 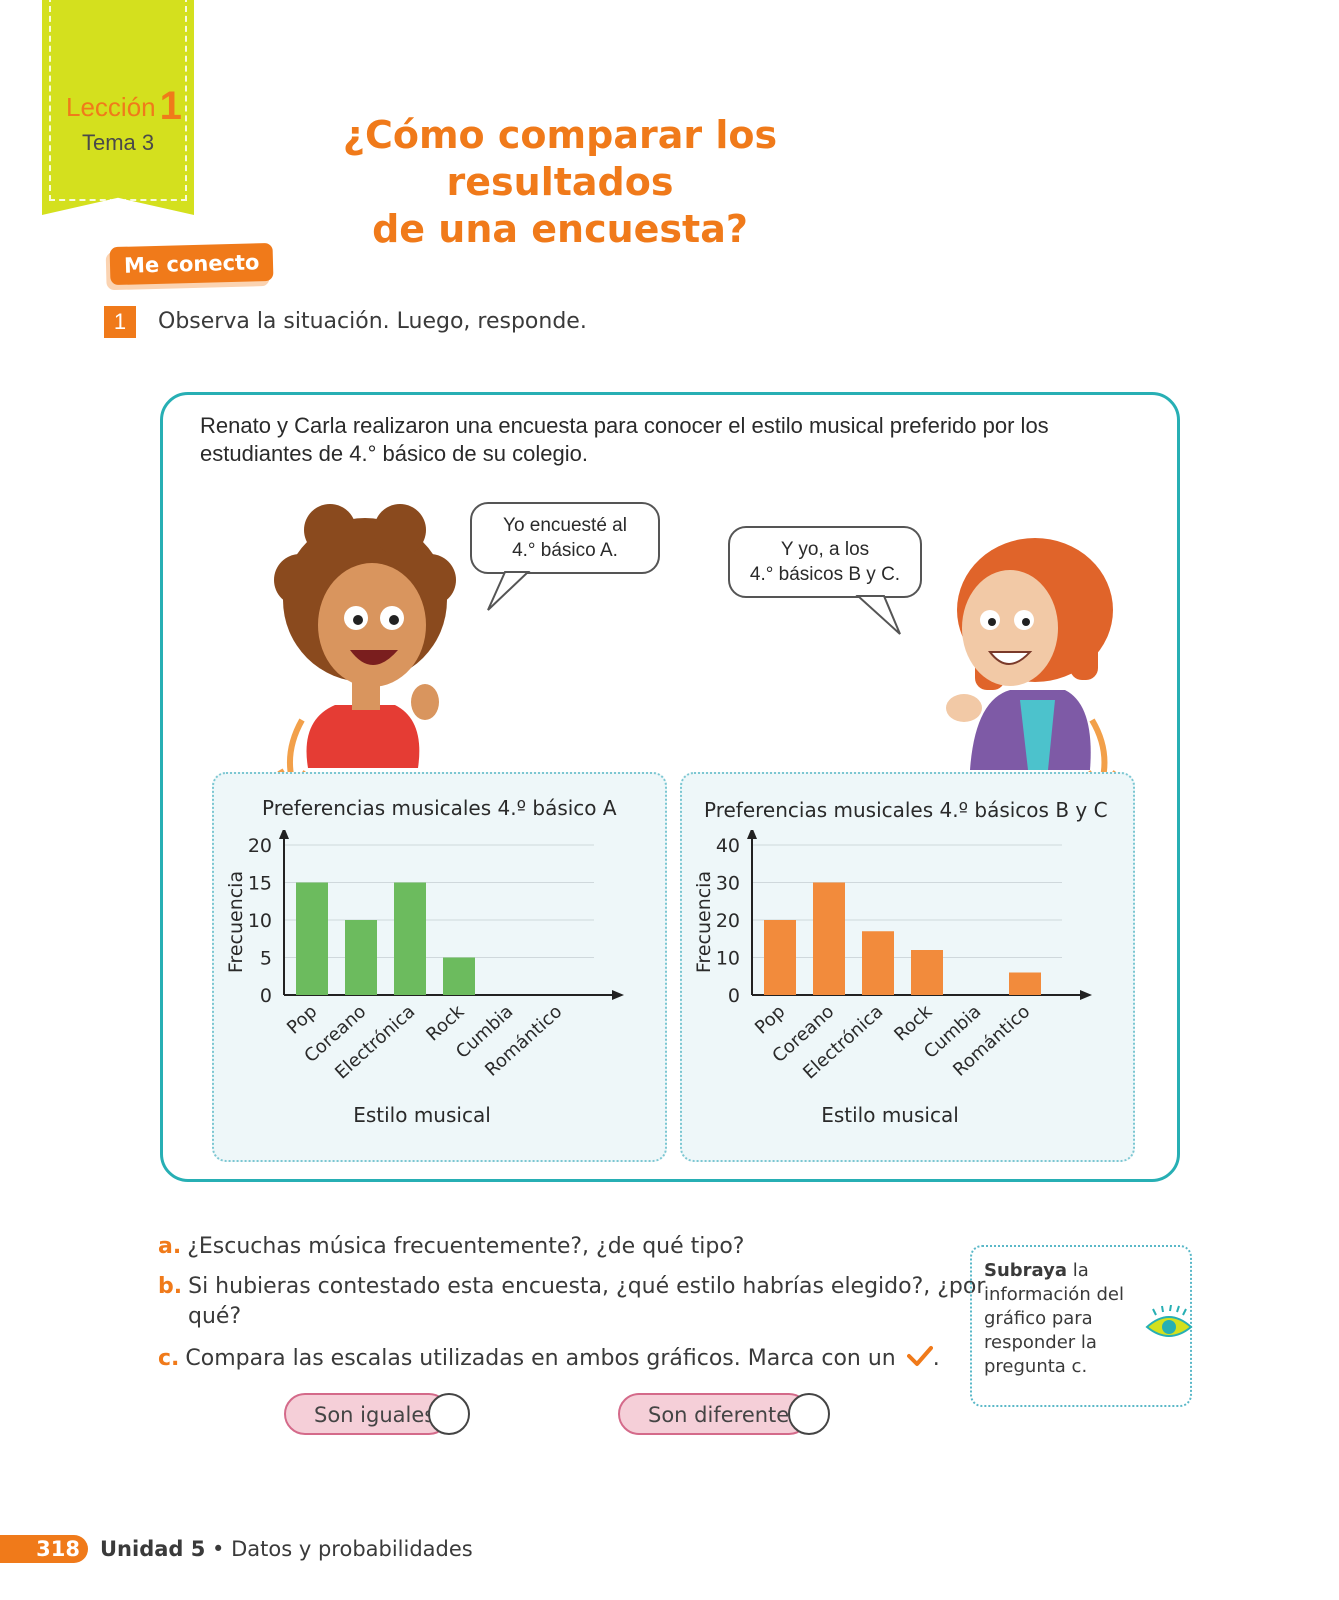 What do you see at coordinates (560, 229) in the screenshot?
I see `title-line-2: de una encuesta?` at bounding box center [560, 229].